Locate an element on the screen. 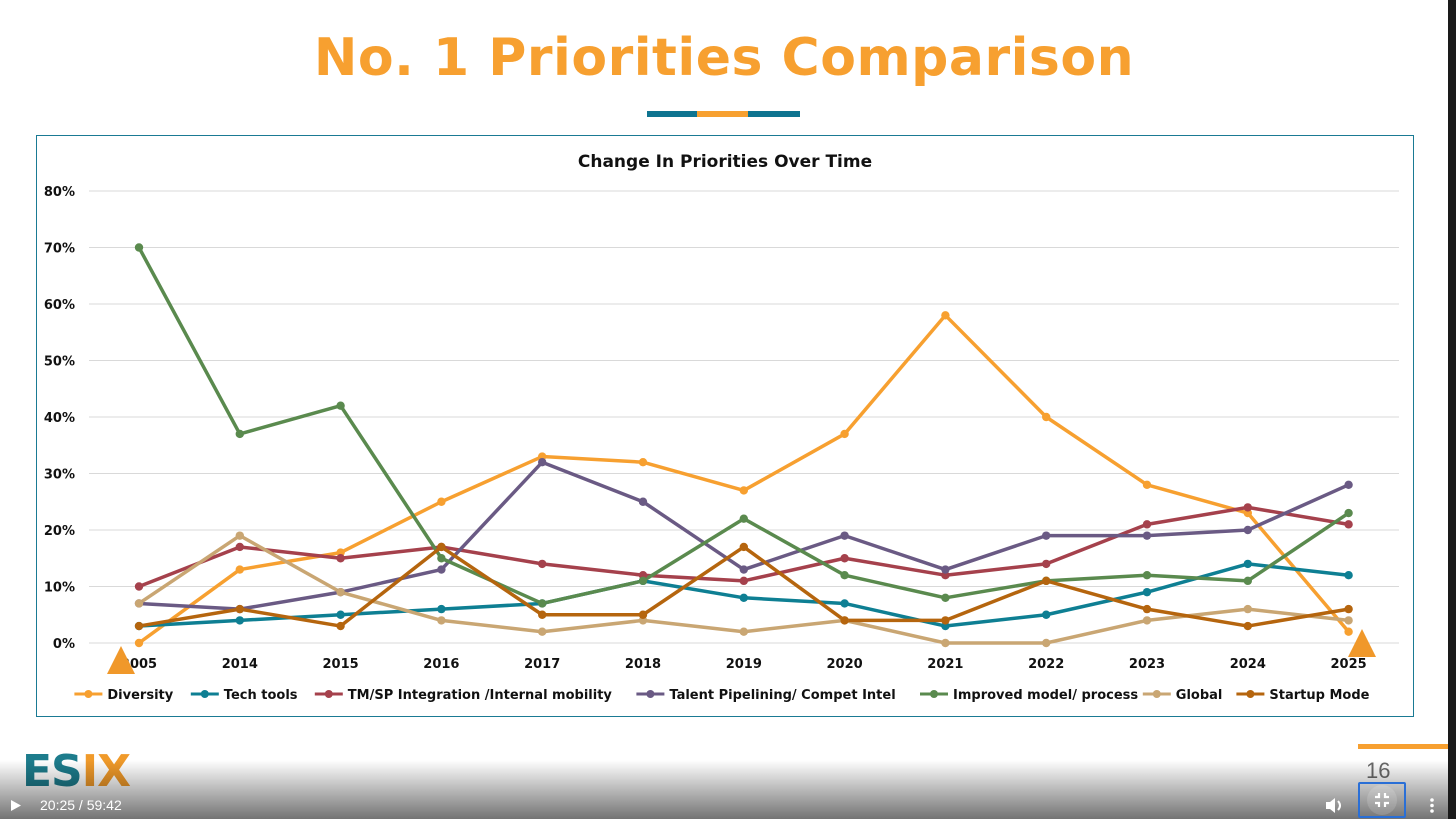 The width and height of the screenshot is (1456, 828). x-tick-label: 2023 is located at coordinates (1147, 664).